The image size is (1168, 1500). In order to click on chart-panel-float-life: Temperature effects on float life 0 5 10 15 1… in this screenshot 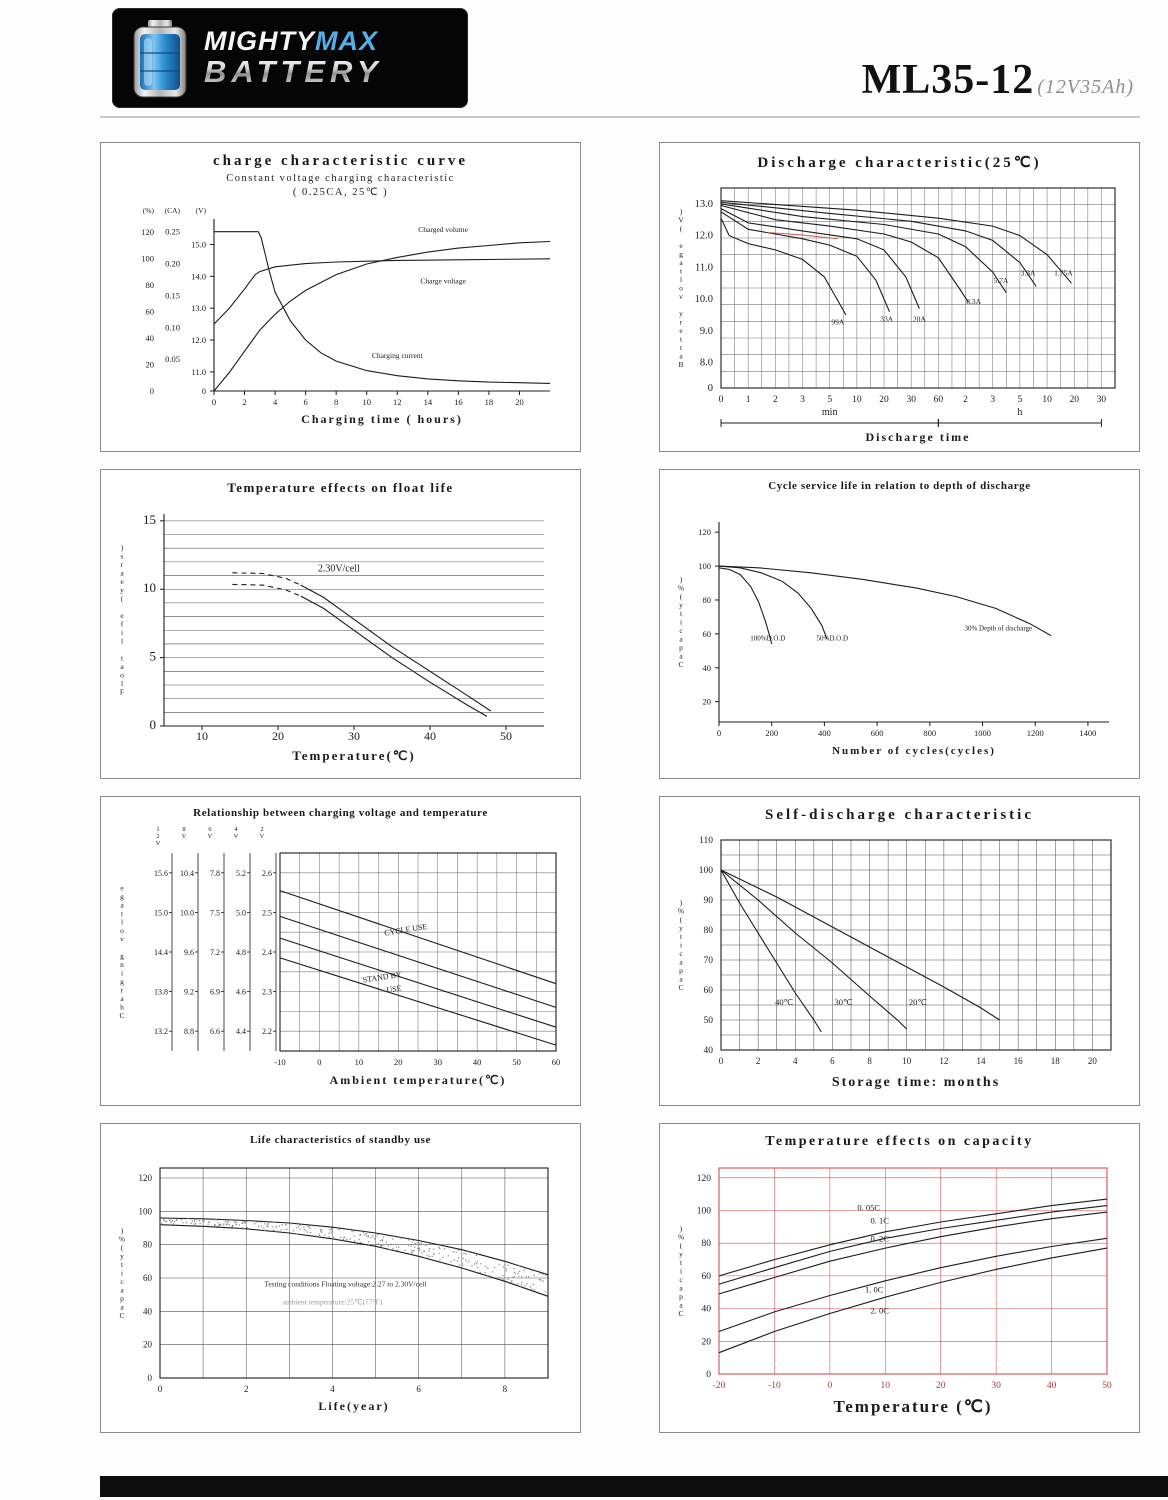, I will do `click(340, 624)`.